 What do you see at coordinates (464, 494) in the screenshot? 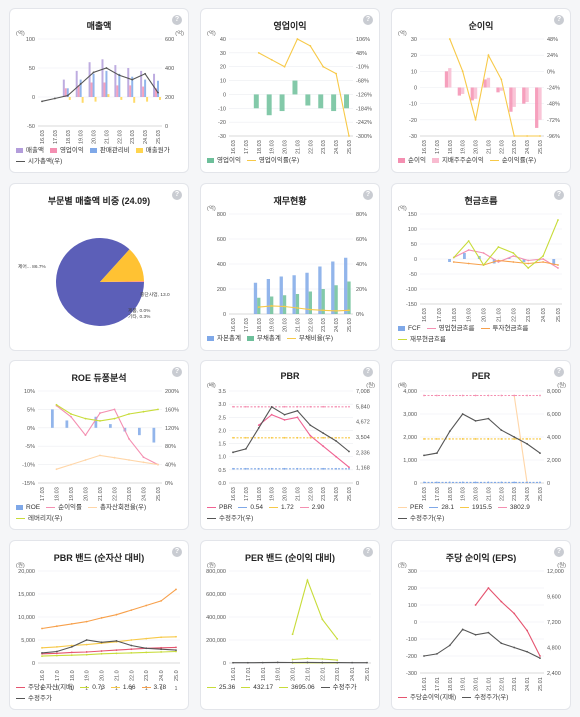
I see `x-tick-label: 19.03` at bounding box center [464, 494].